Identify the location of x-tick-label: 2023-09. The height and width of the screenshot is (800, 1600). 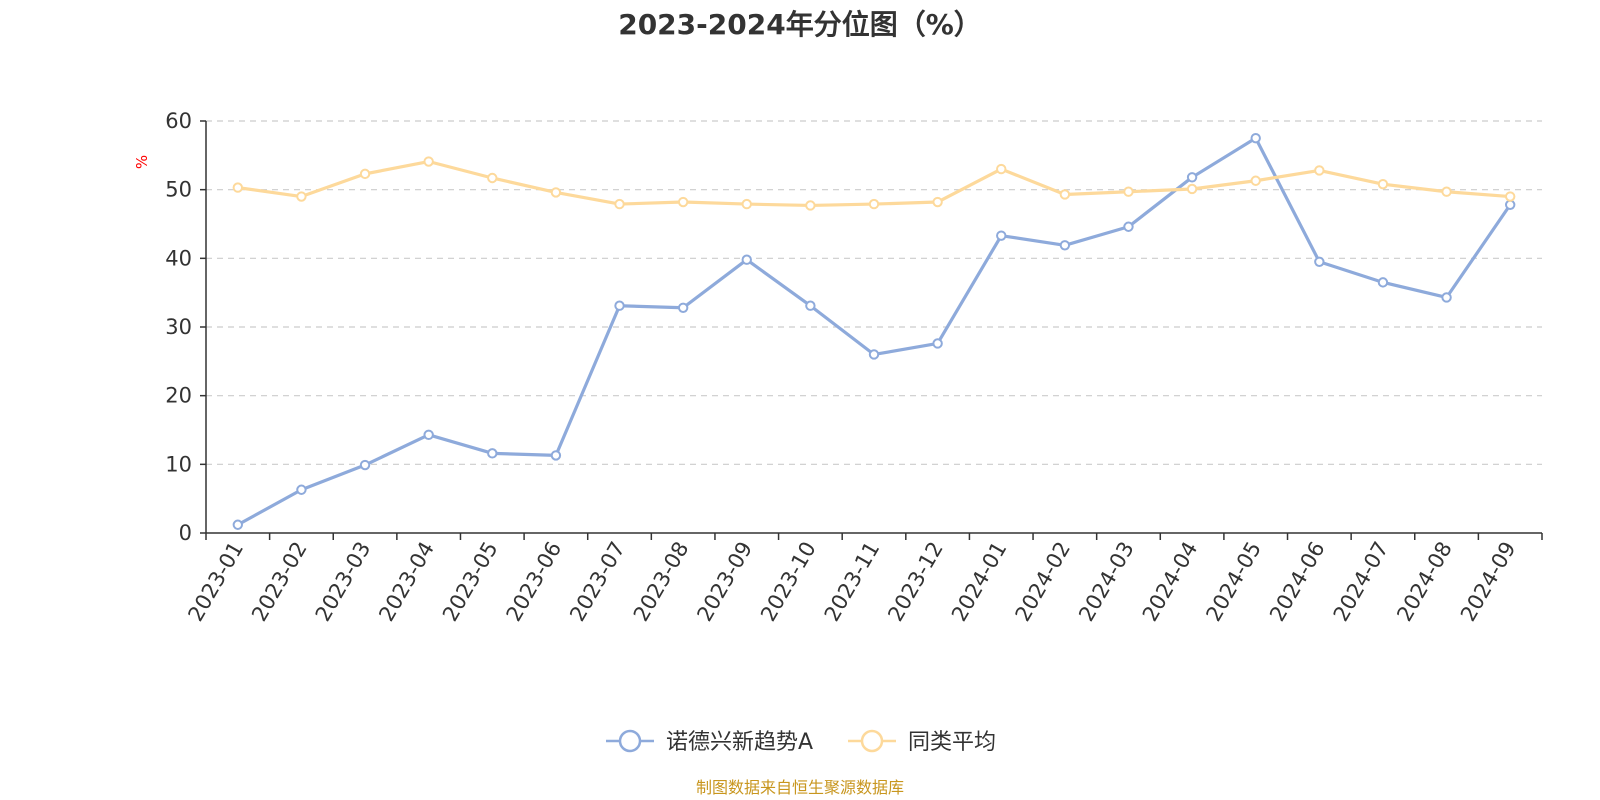
(724, 582).